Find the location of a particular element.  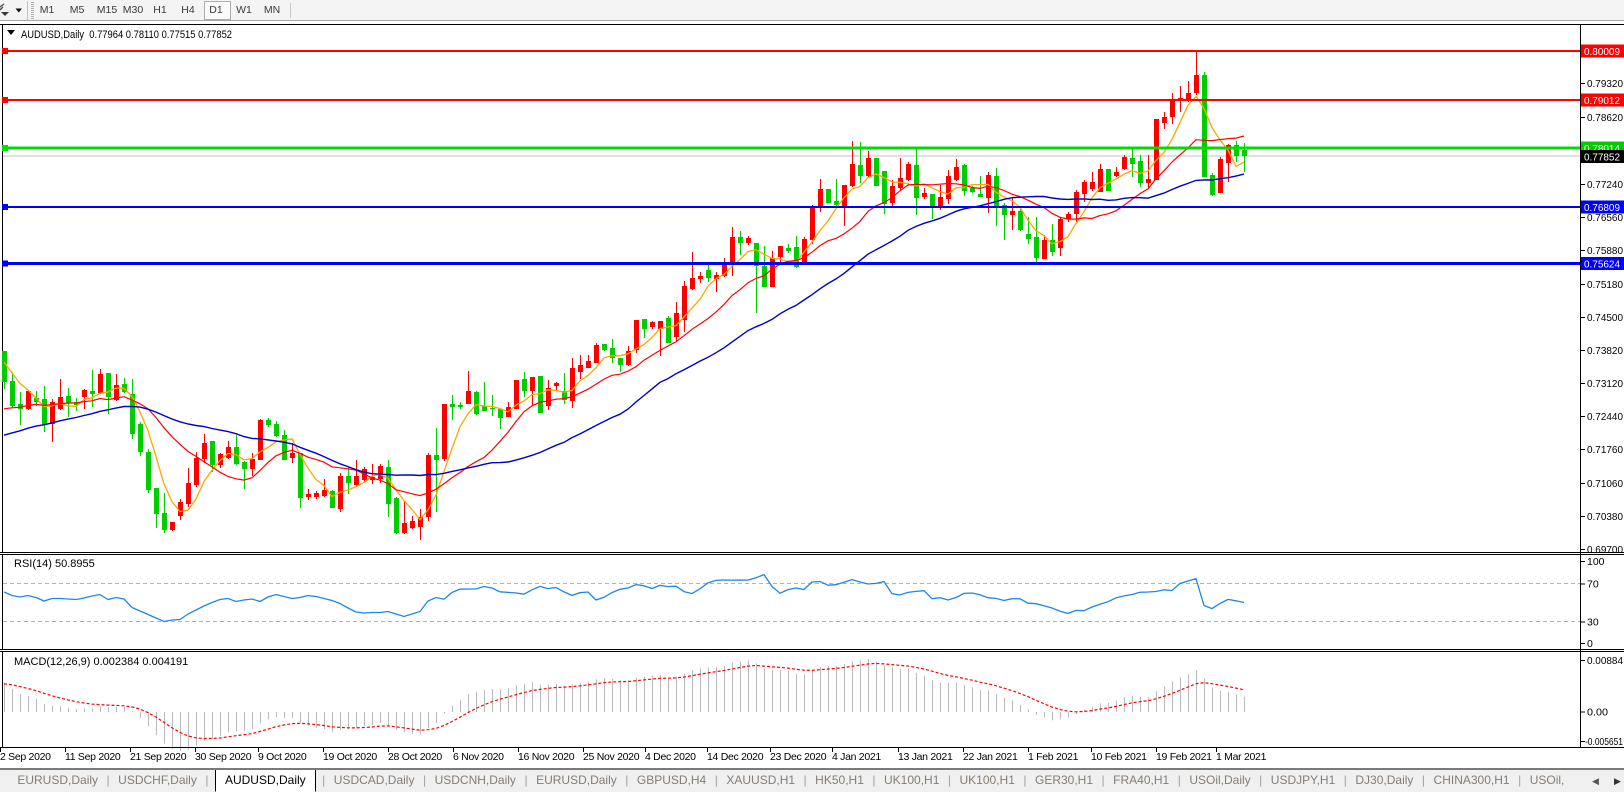

svg-text: 6 Nov 2020 is located at coordinates (478, 757).